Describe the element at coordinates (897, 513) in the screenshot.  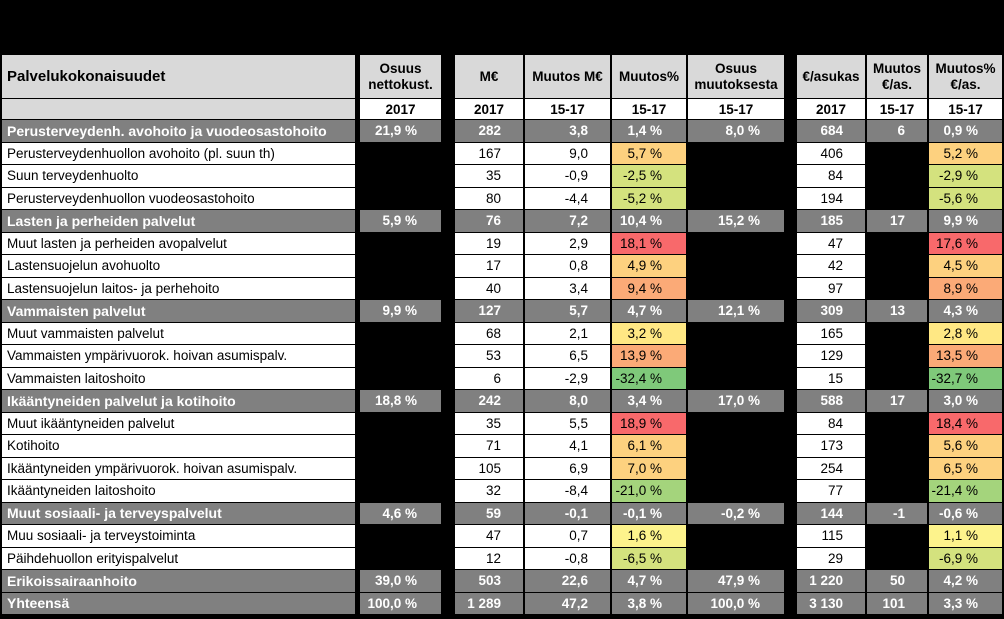
I see `row-change-eur-res: -1` at that location.